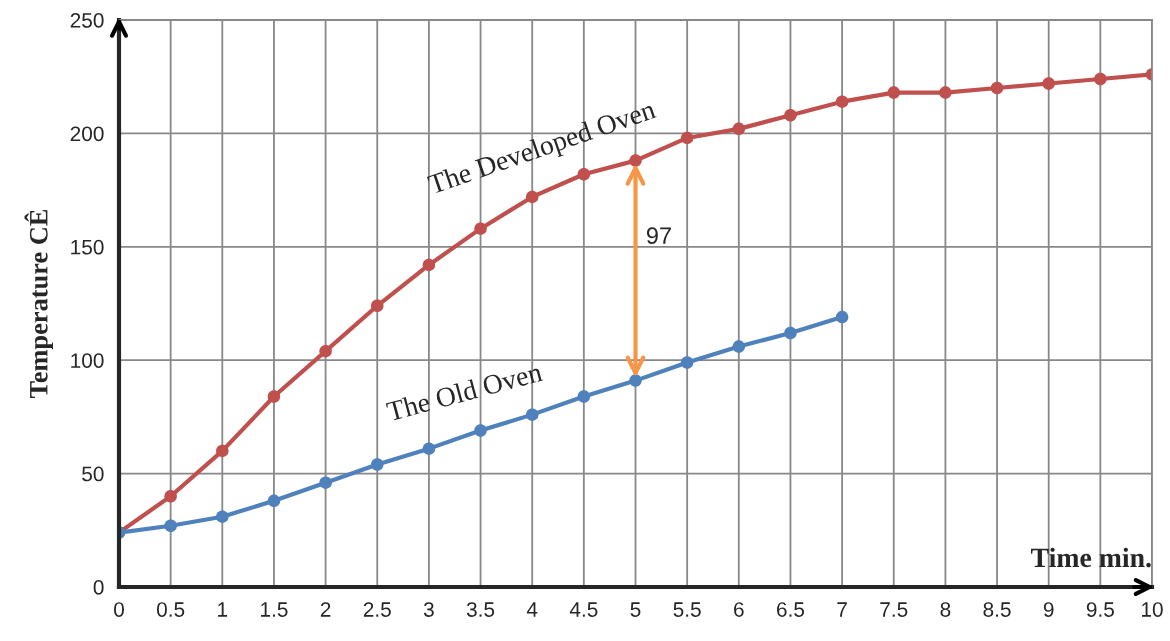 The image size is (1170, 641). What do you see at coordinates (1100, 609) in the screenshot?
I see `x-tick-label: 9.5` at bounding box center [1100, 609].